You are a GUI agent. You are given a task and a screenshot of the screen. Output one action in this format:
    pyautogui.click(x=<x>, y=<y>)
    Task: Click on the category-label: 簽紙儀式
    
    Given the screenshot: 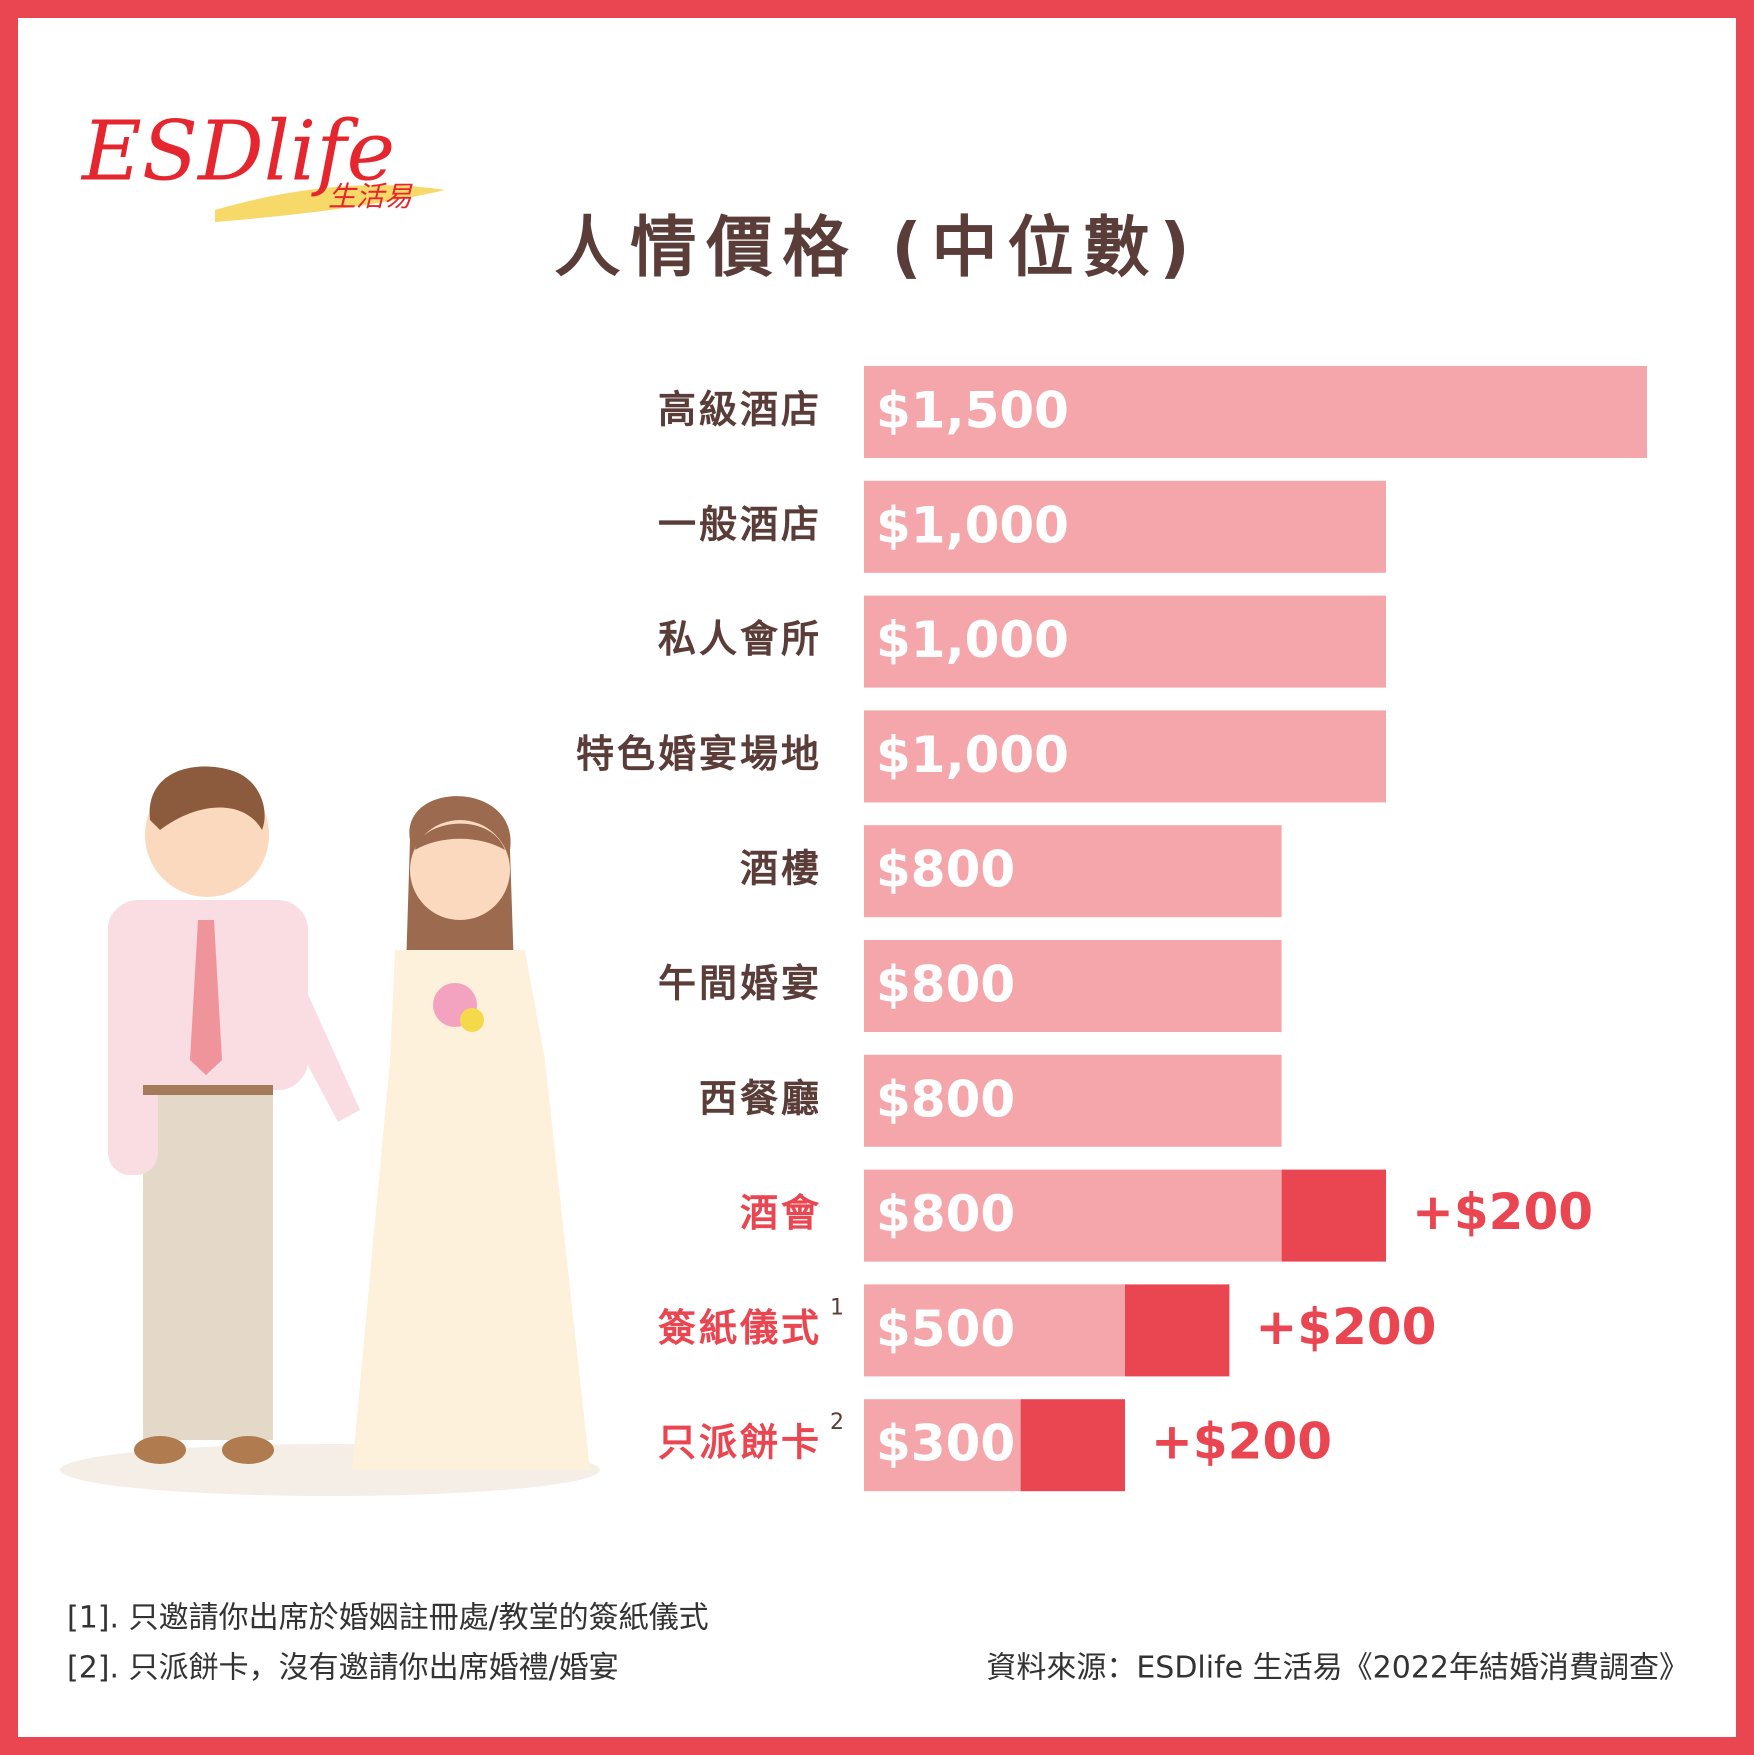 What is the action you would take?
    pyautogui.click(x=740, y=1328)
    